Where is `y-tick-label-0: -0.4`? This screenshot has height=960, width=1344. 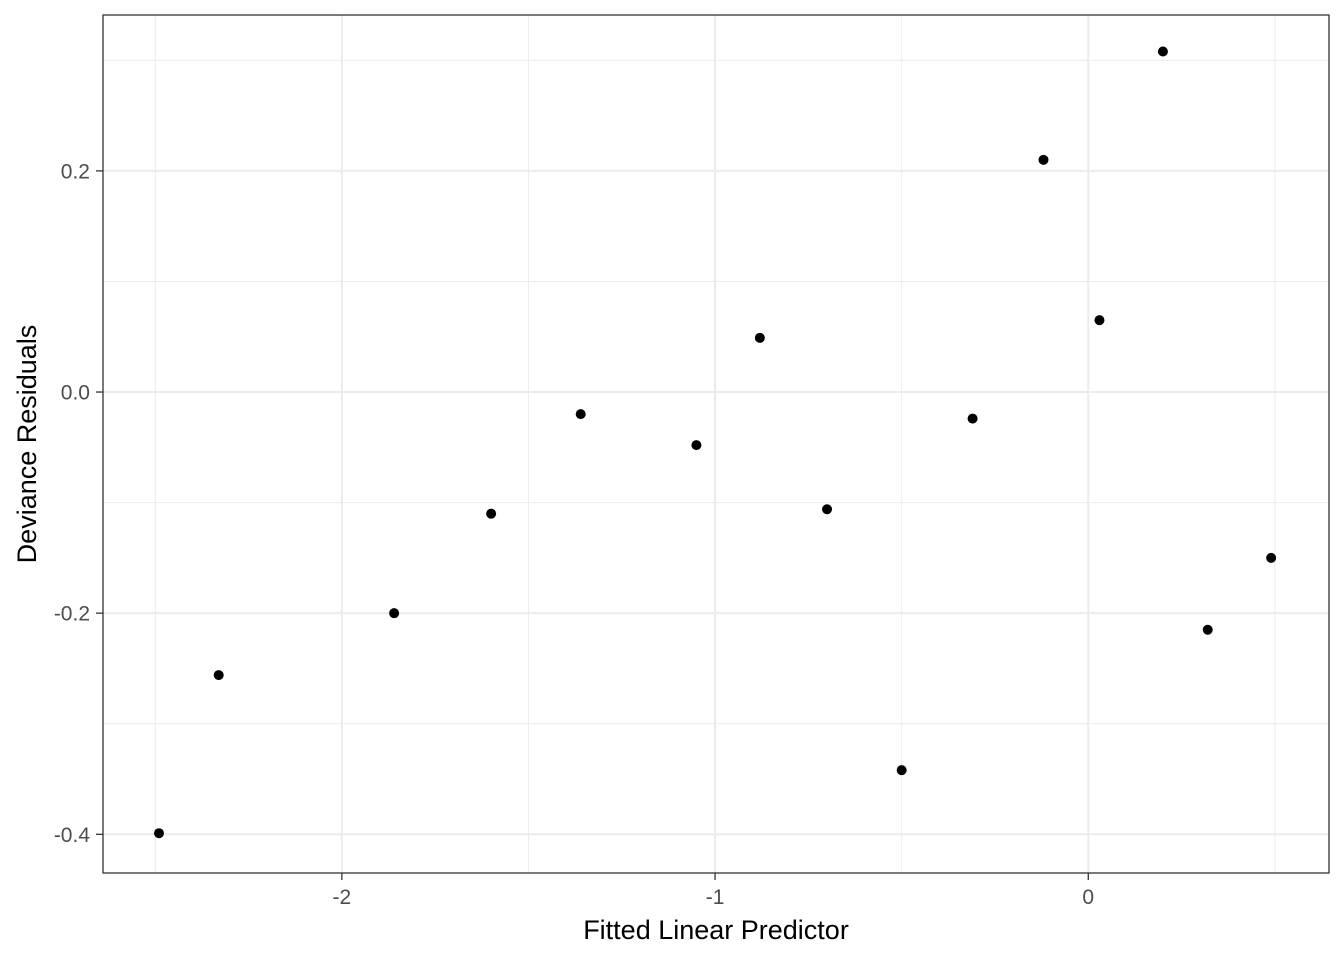
y-tick-label-0: -0.4 is located at coordinates (72, 835).